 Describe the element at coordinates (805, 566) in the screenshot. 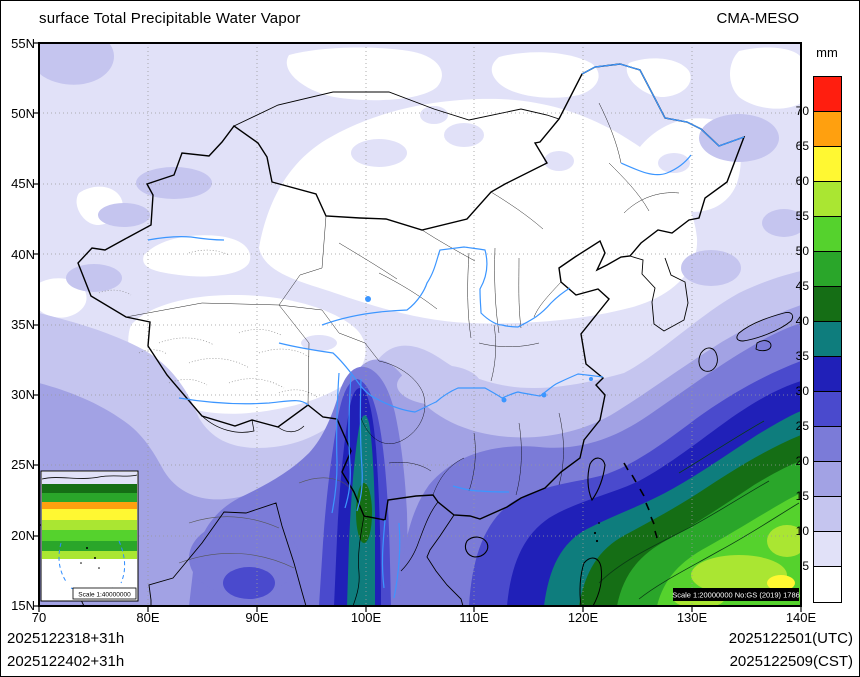

I see `colorbar-value: 5` at that location.